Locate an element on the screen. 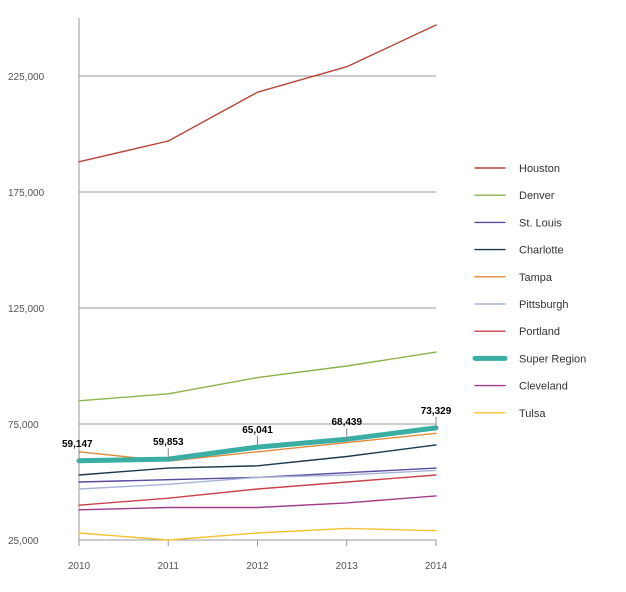 The height and width of the screenshot is (592, 626). legend-label-super-region: Super Region is located at coordinates (552, 359).